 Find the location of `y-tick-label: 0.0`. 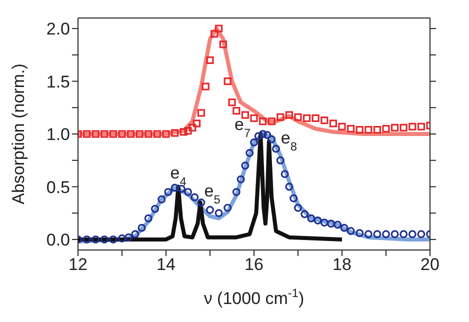

y-tick-label: 0.0 is located at coordinates (58, 240).